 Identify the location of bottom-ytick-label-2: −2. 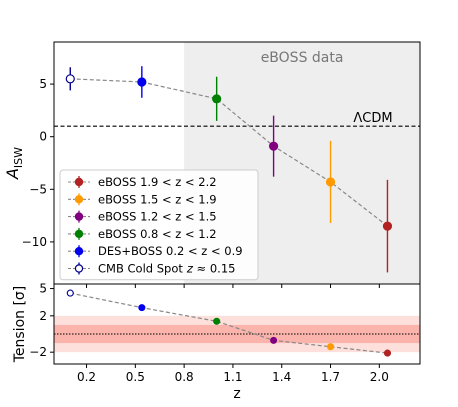
(38, 352).